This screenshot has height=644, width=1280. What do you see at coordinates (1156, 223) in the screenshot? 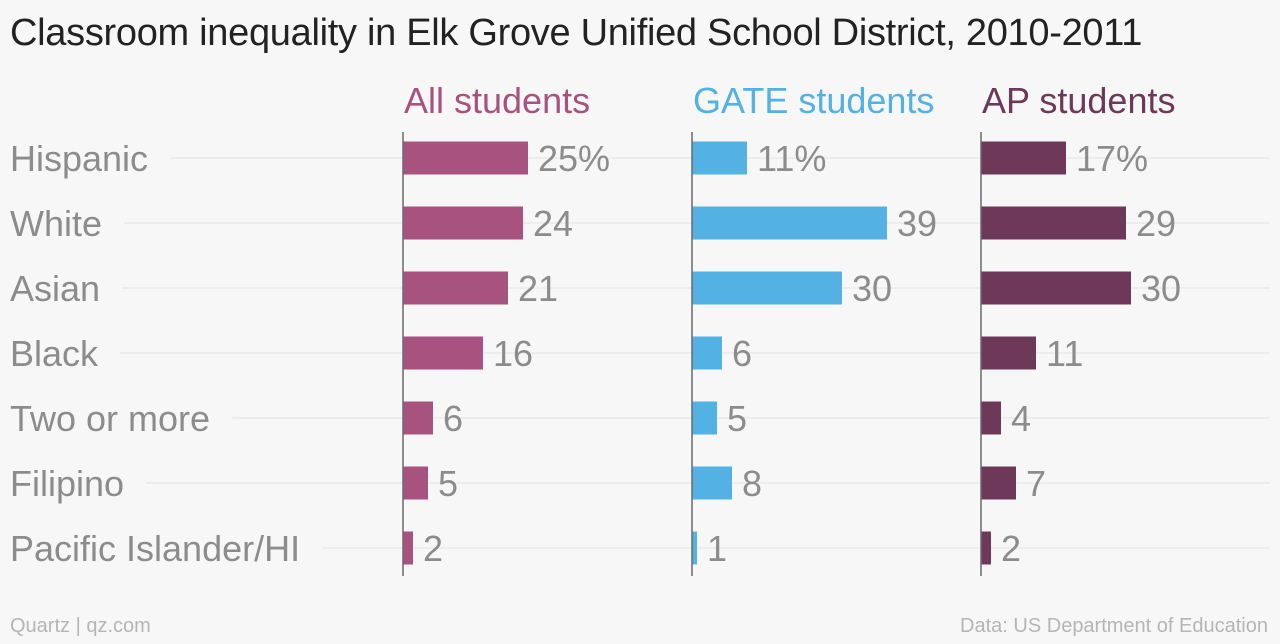
I see `value-label: 29` at bounding box center [1156, 223].